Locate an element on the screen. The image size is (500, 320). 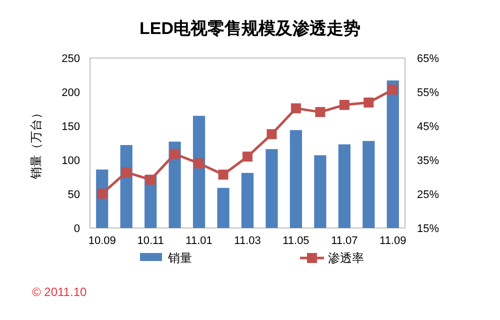
legend-label: 销量 is located at coordinates (179, 258).